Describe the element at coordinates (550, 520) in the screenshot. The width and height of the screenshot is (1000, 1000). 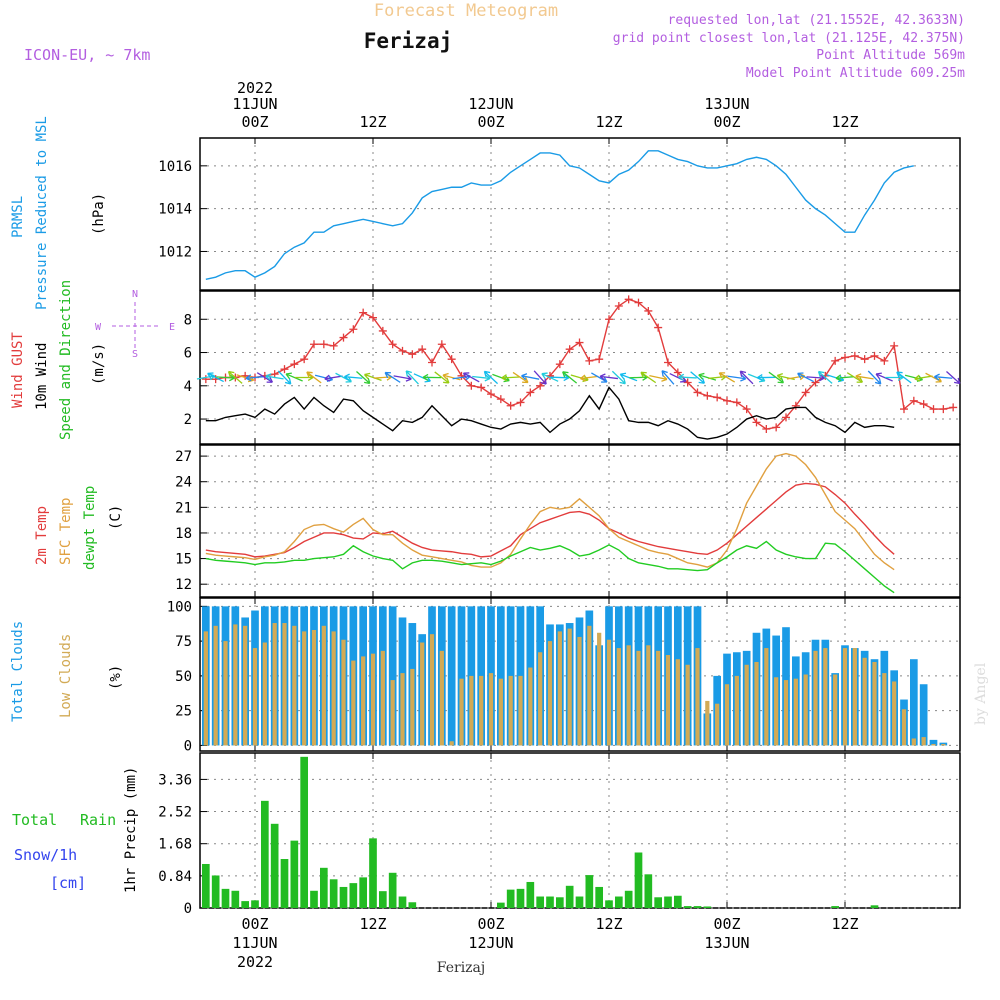
I see `temperature-series-2m-temp` at that location.